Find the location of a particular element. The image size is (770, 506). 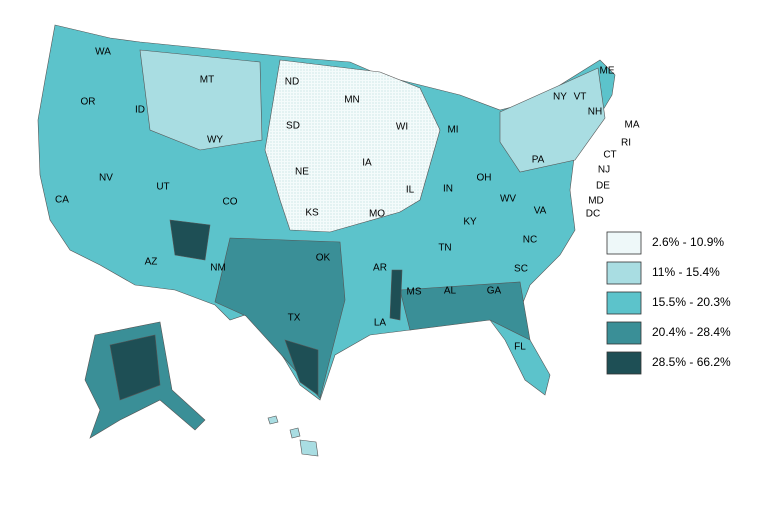

state-label: WY is located at coordinates (215, 140).